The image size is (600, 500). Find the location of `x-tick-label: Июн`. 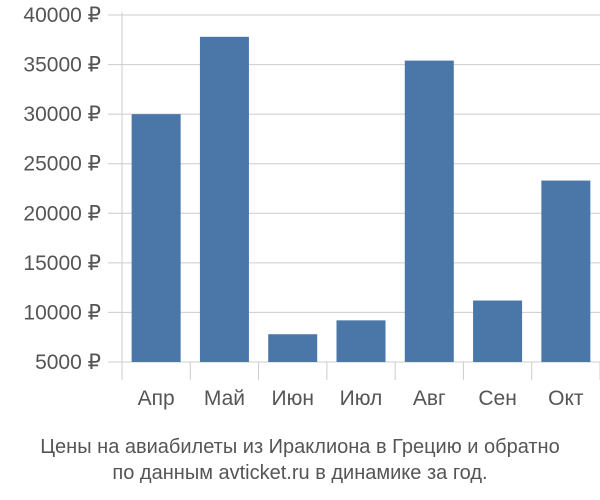

x-tick-label: Июн is located at coordinates (292, 398).